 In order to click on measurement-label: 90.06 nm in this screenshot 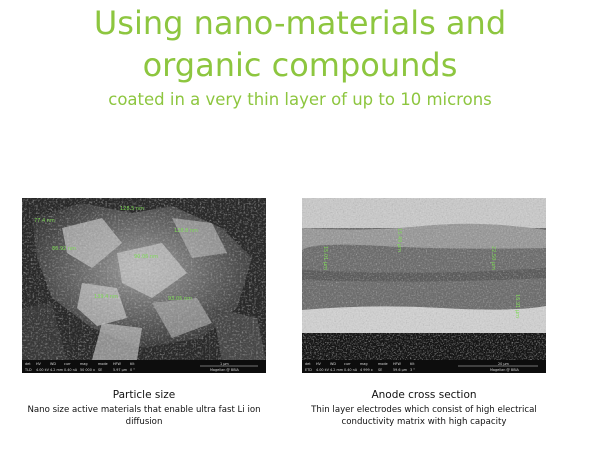, I will do `click(146, 257)`.